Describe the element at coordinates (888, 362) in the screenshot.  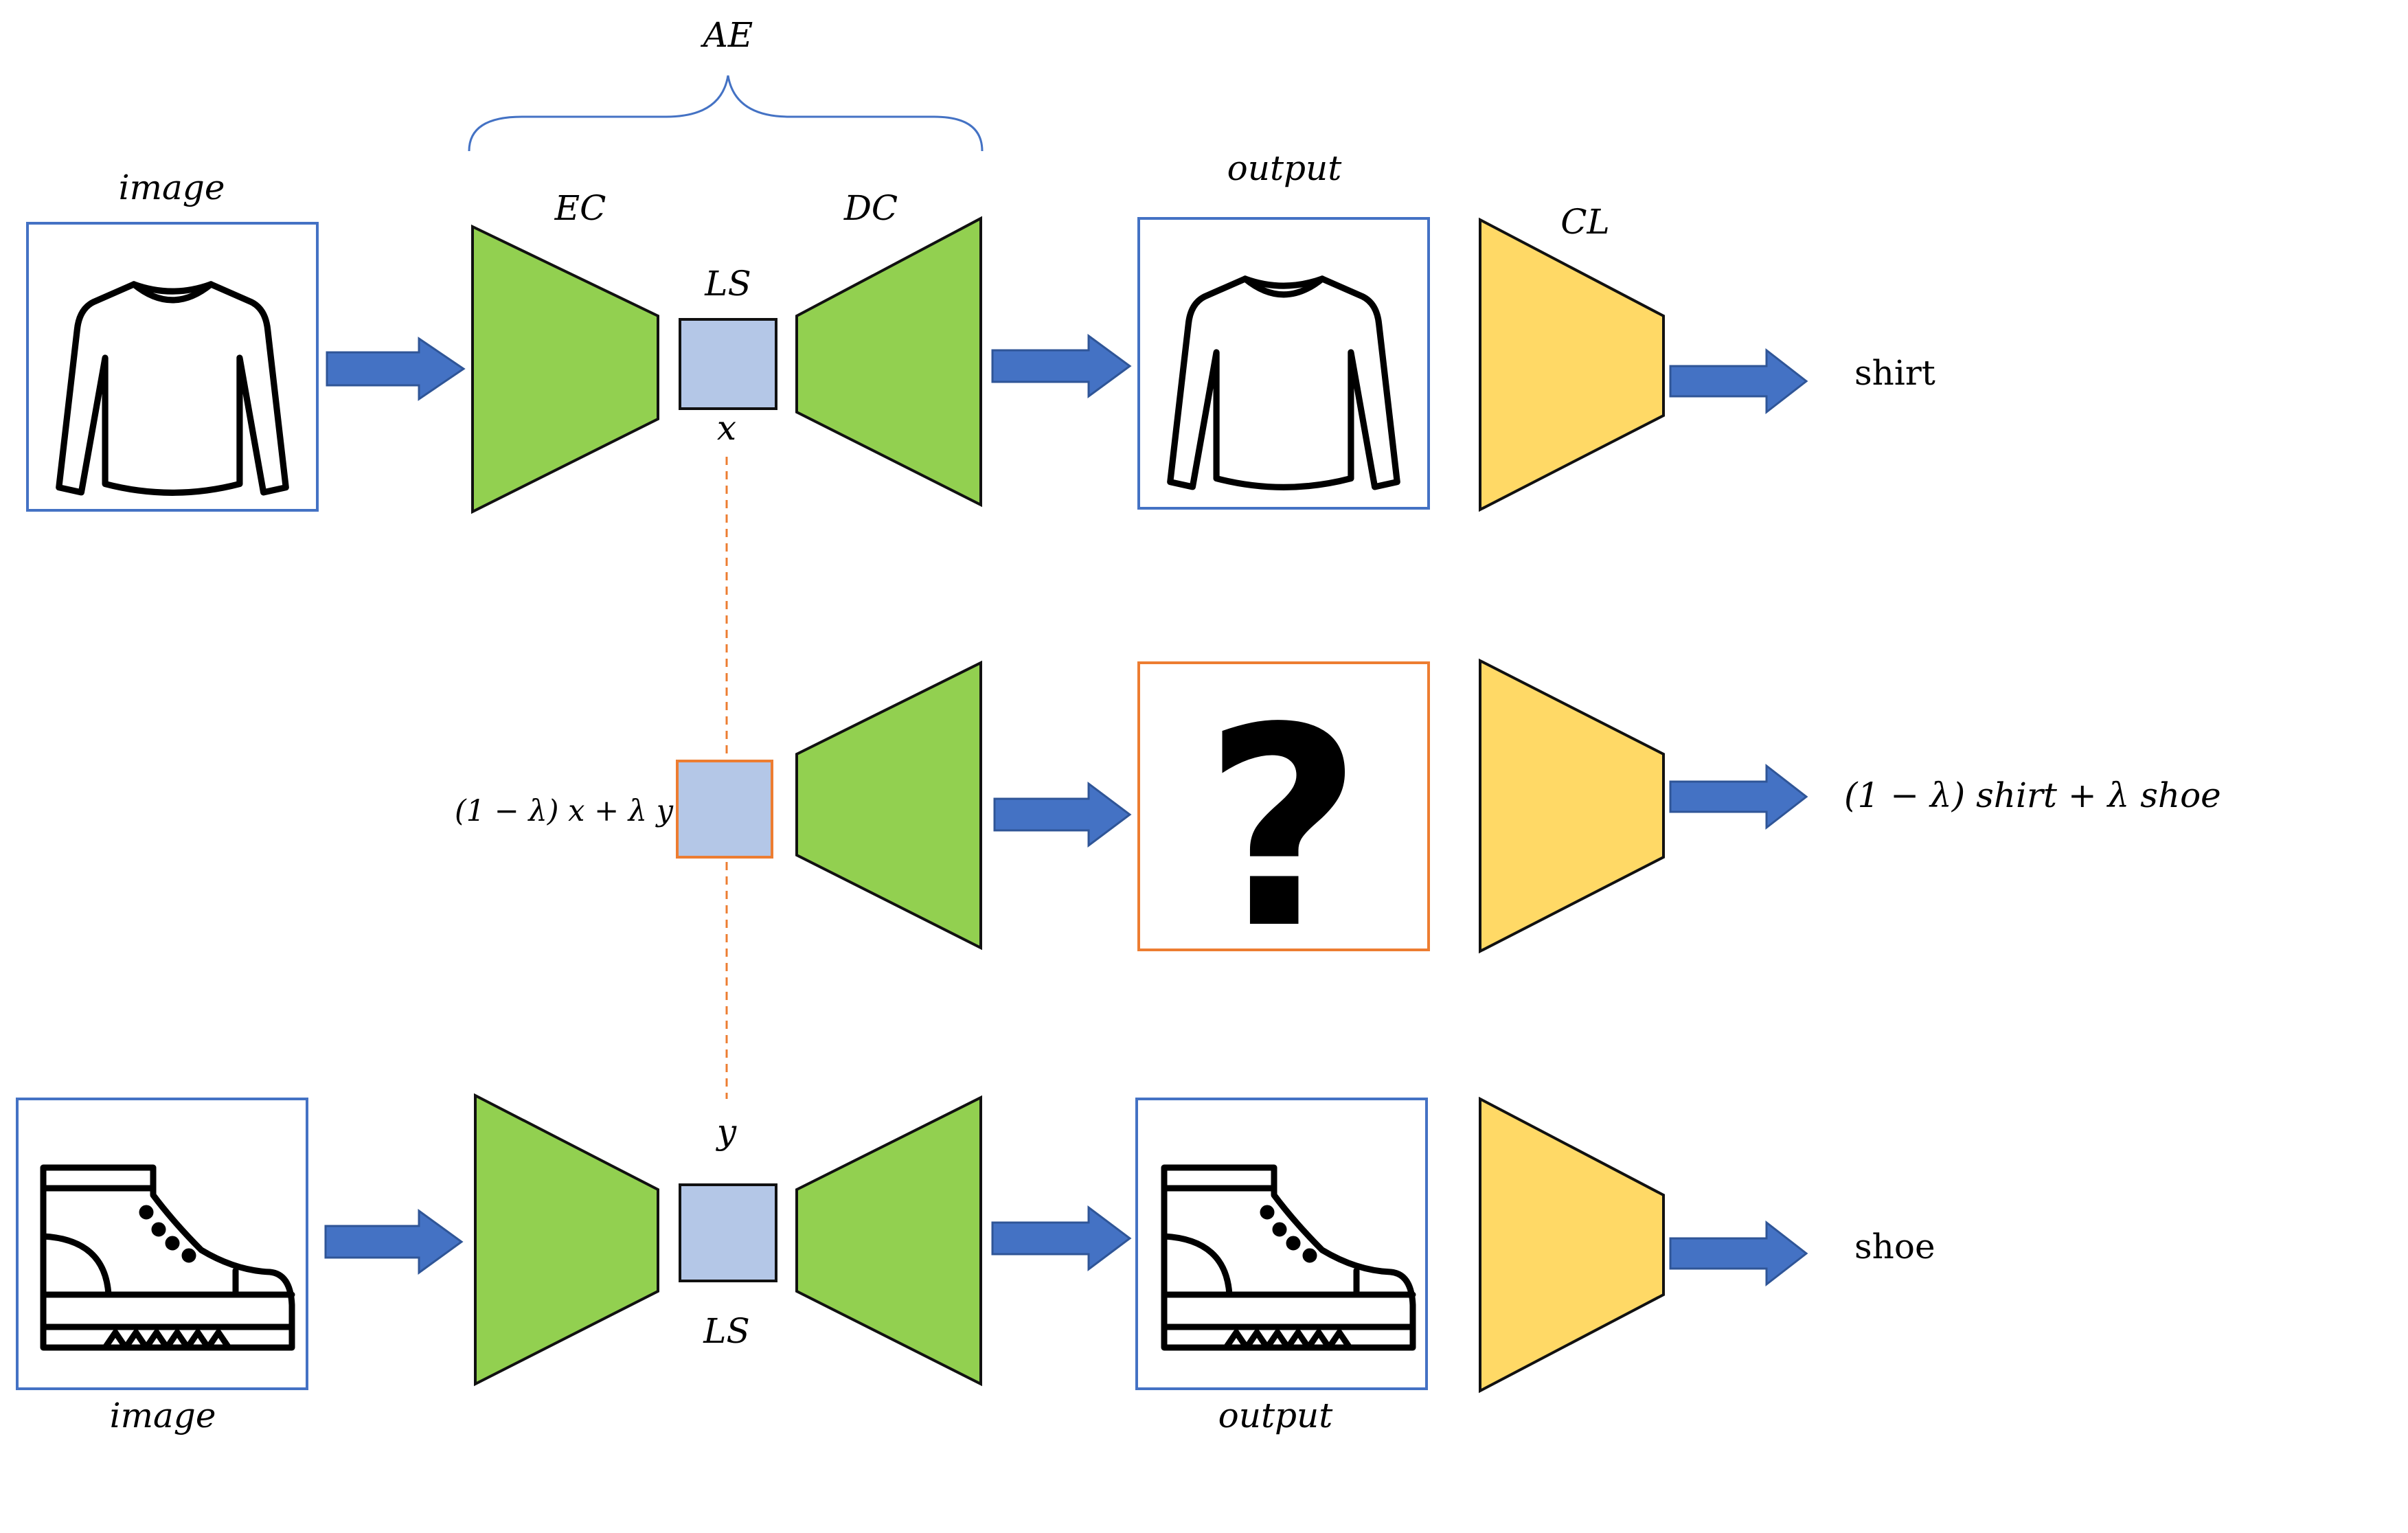
I see `decoder-top` at that location.